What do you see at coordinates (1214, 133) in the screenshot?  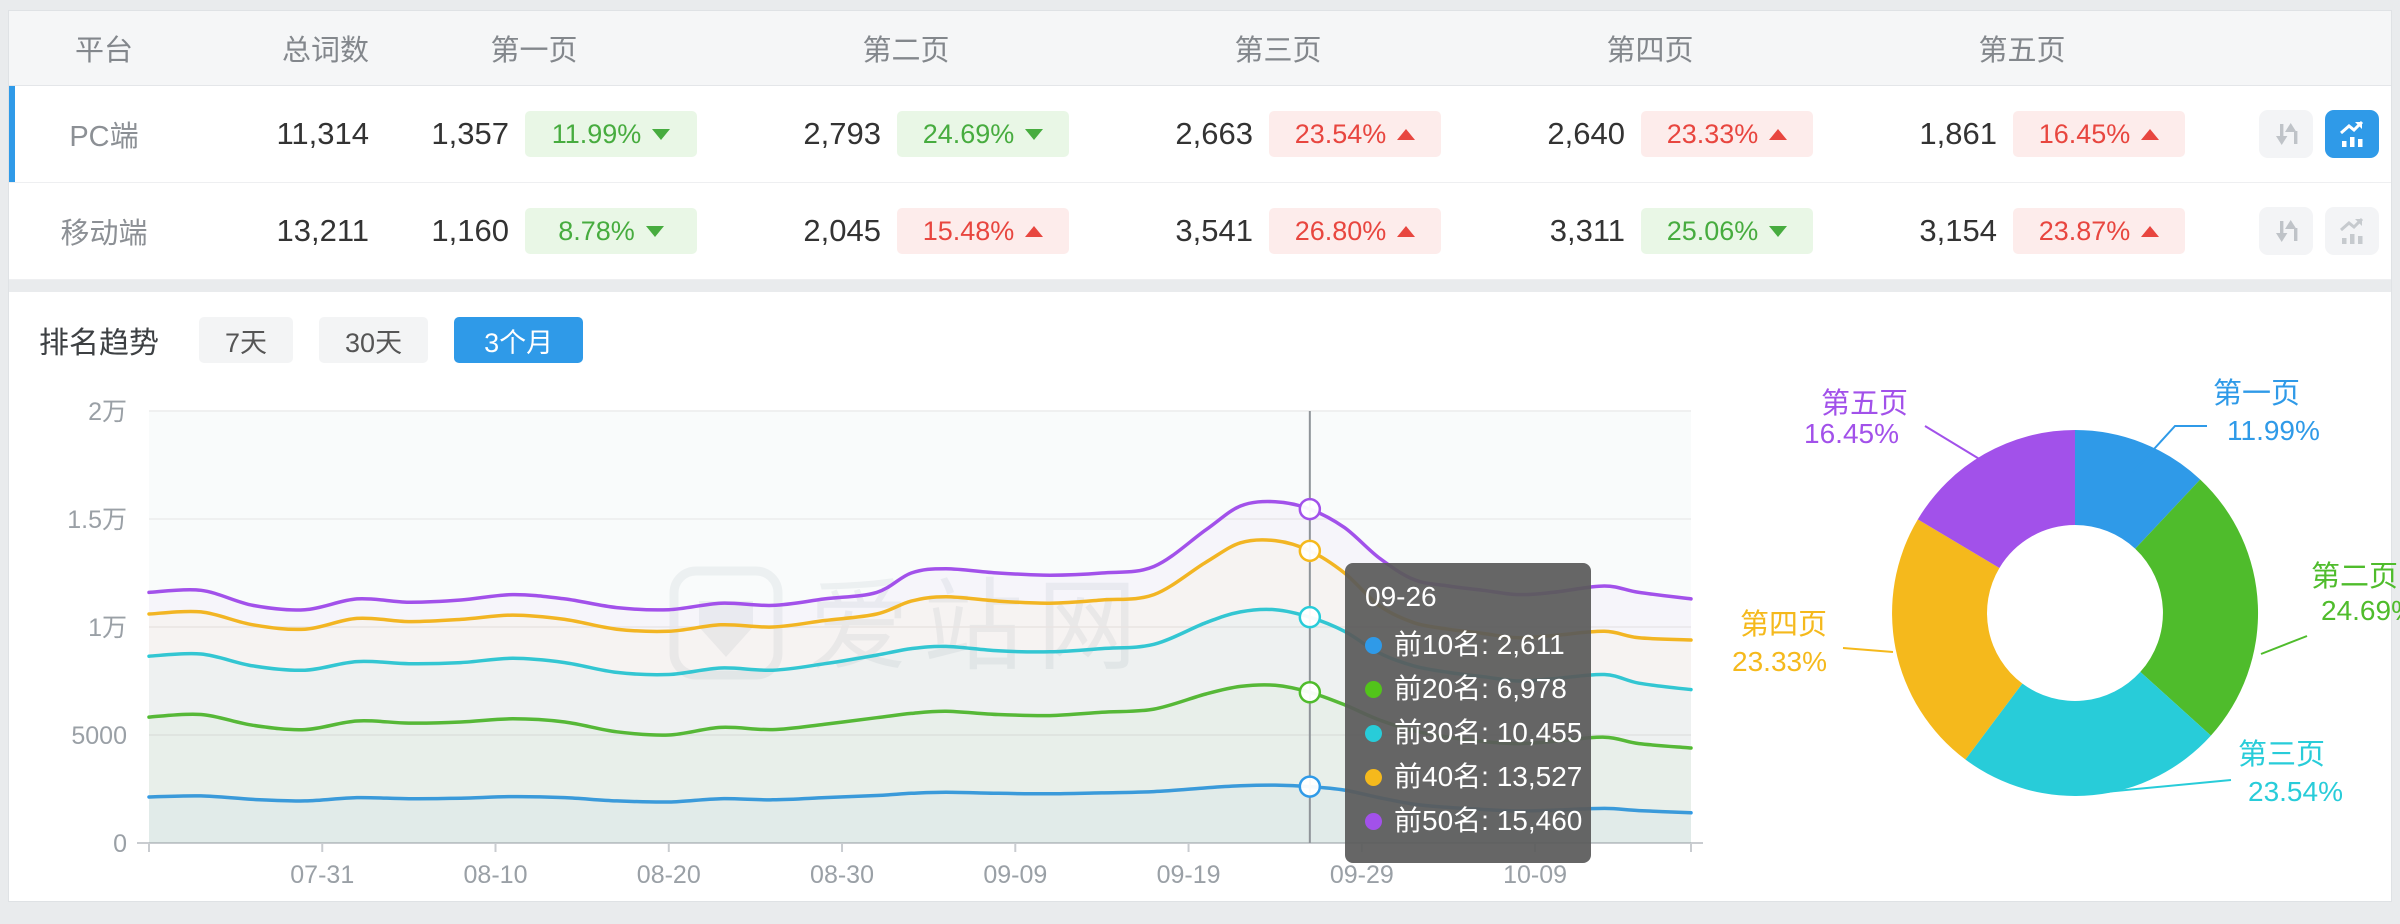 I see `page3-count: 2,663` at bounding box center [1214, 133].